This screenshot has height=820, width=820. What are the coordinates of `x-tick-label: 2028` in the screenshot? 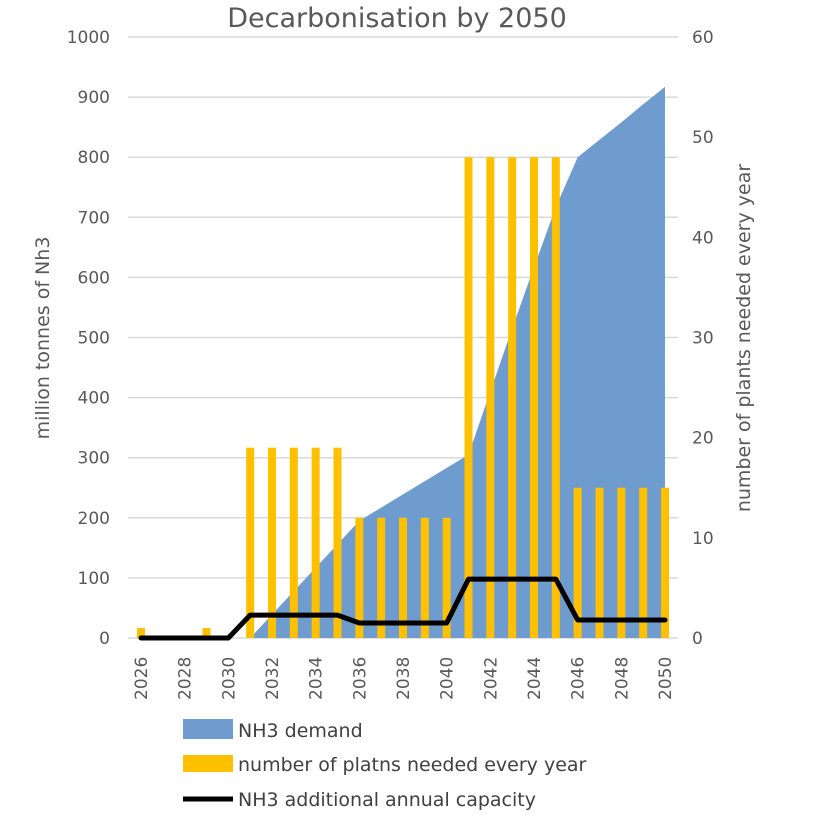 It's located at (186, 678).